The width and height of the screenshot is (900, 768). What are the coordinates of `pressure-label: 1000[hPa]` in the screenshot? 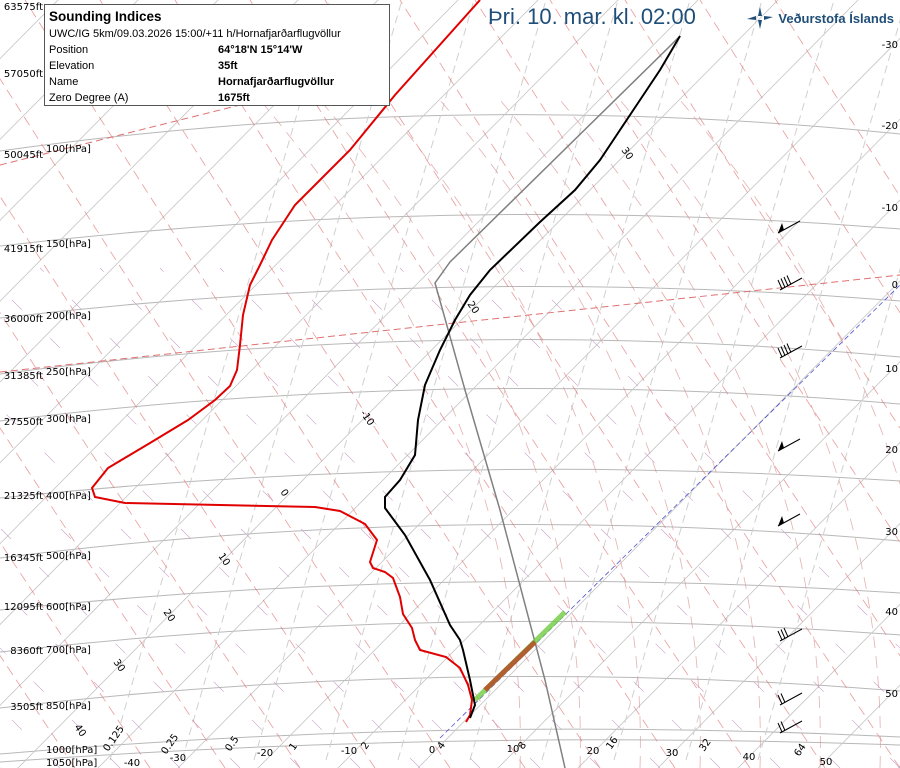 It's located at (71, 750).